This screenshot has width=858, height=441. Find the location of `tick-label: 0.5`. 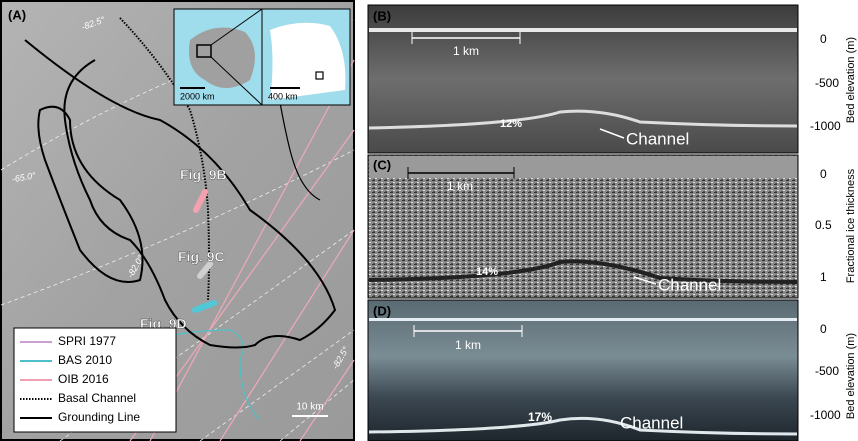

tick-label: 0.5 is located at coordinates (823, 225).